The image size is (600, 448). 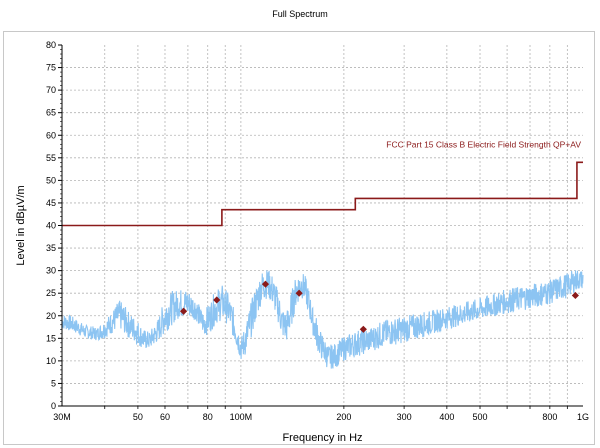 I want to click on x-tick-label: 500, so click(x=479, y=417).